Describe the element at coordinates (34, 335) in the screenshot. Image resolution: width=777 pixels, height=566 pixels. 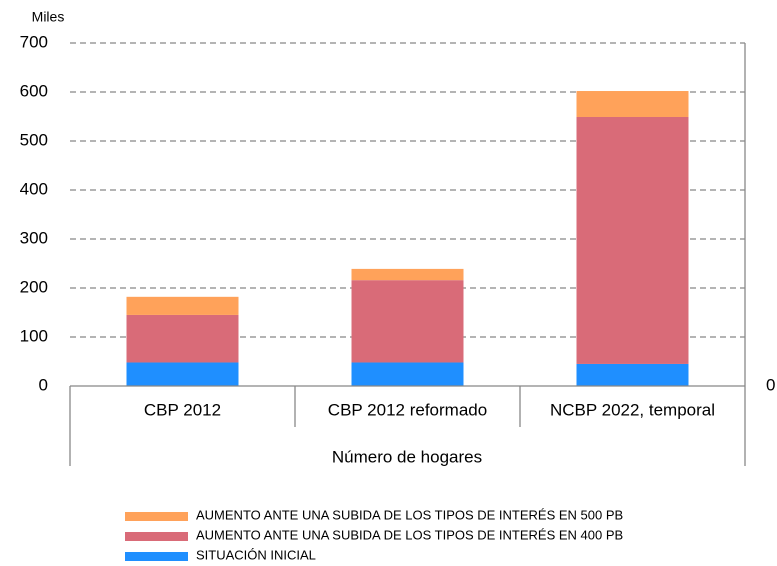
I see `y-tick-label: 100` at that location.